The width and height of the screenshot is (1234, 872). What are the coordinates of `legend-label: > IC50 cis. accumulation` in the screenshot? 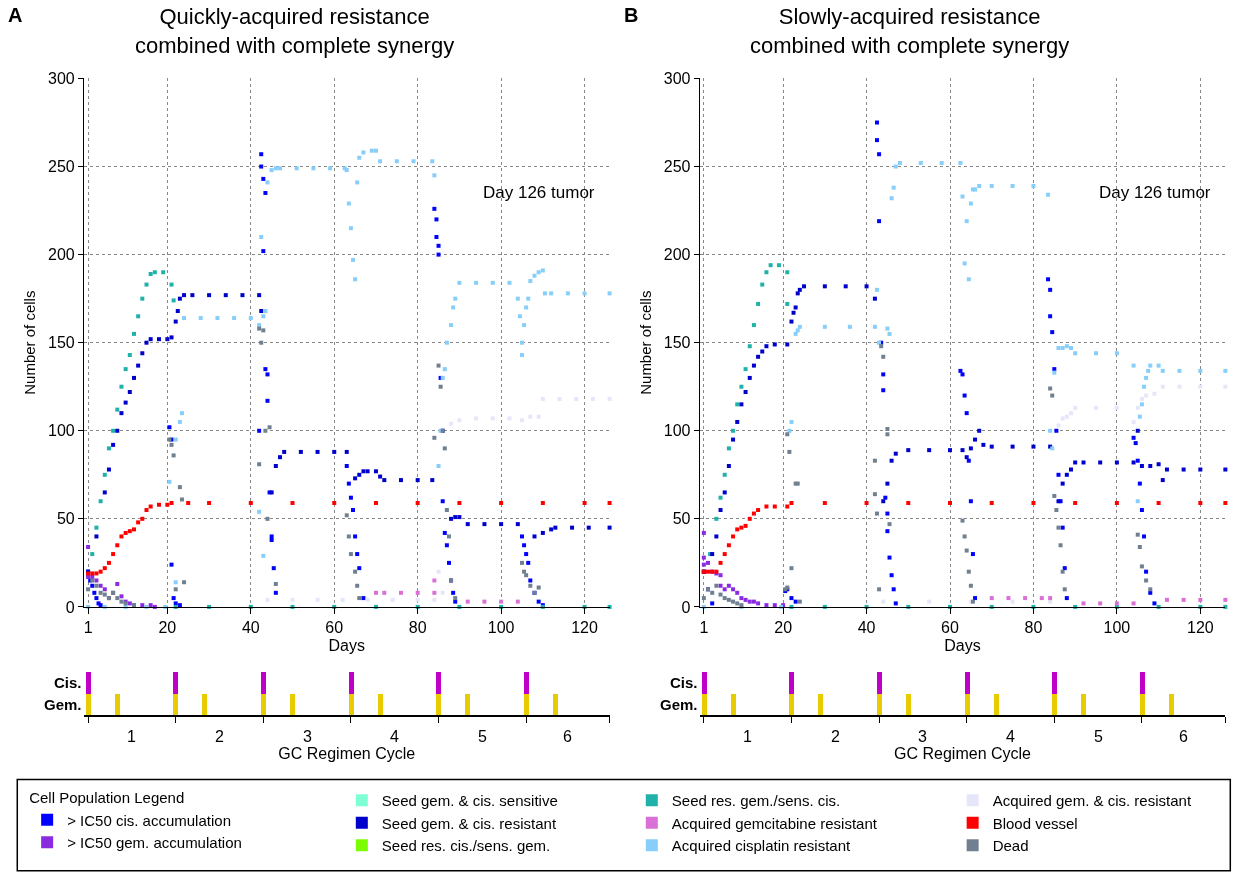 It's located at (149, 820).